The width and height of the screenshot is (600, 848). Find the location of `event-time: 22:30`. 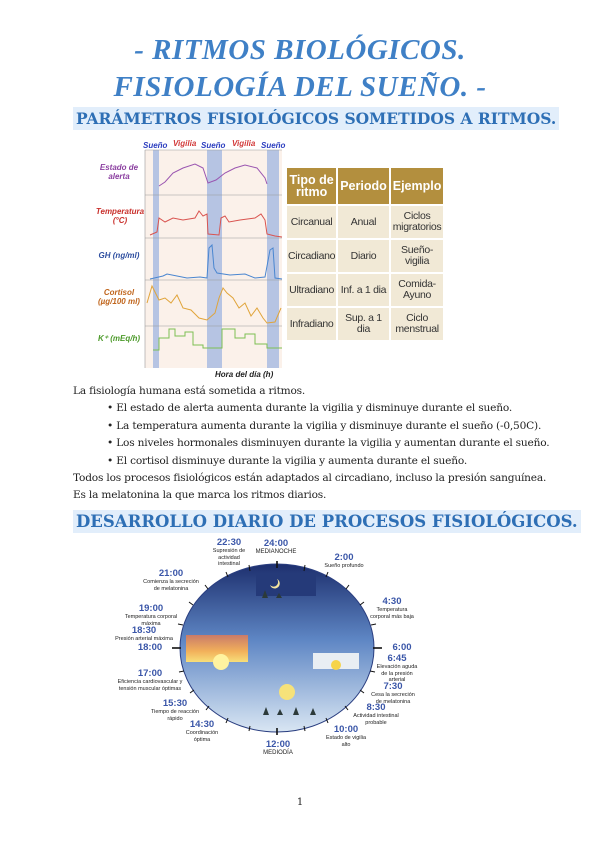

event-time: 22:30 is located at coordinates (229, 542).